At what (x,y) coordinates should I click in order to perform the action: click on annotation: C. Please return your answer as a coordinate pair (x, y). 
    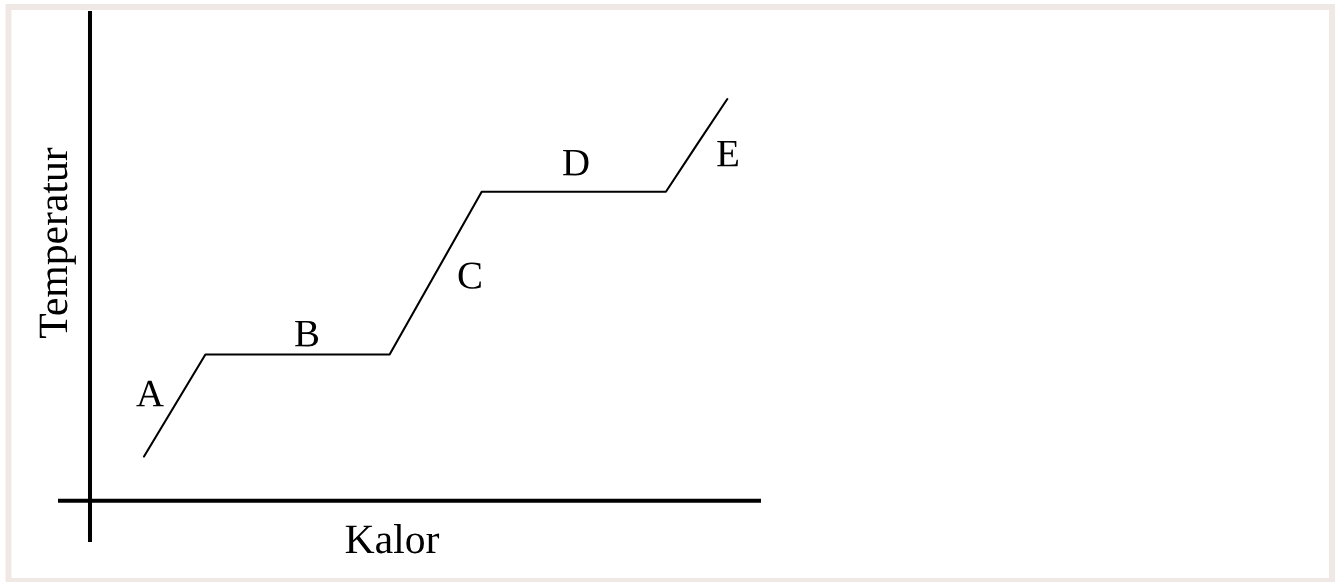
    Looking at the image, I should click on (469, 275).